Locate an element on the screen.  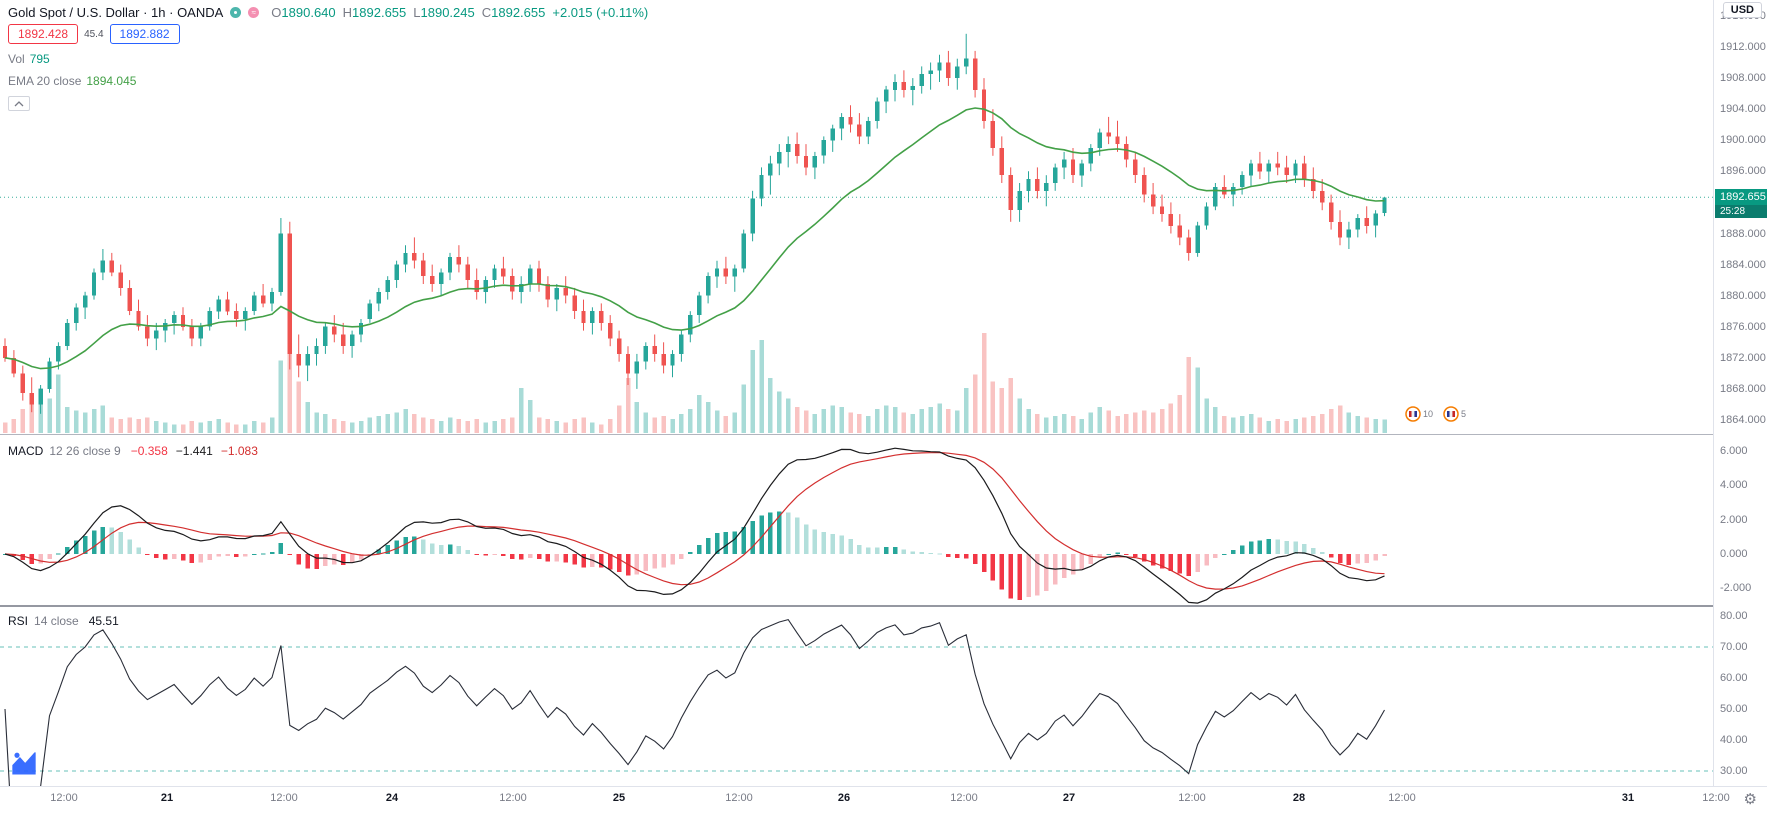
bar-countdown: 25:28 is located at coordinates (1741, 211).